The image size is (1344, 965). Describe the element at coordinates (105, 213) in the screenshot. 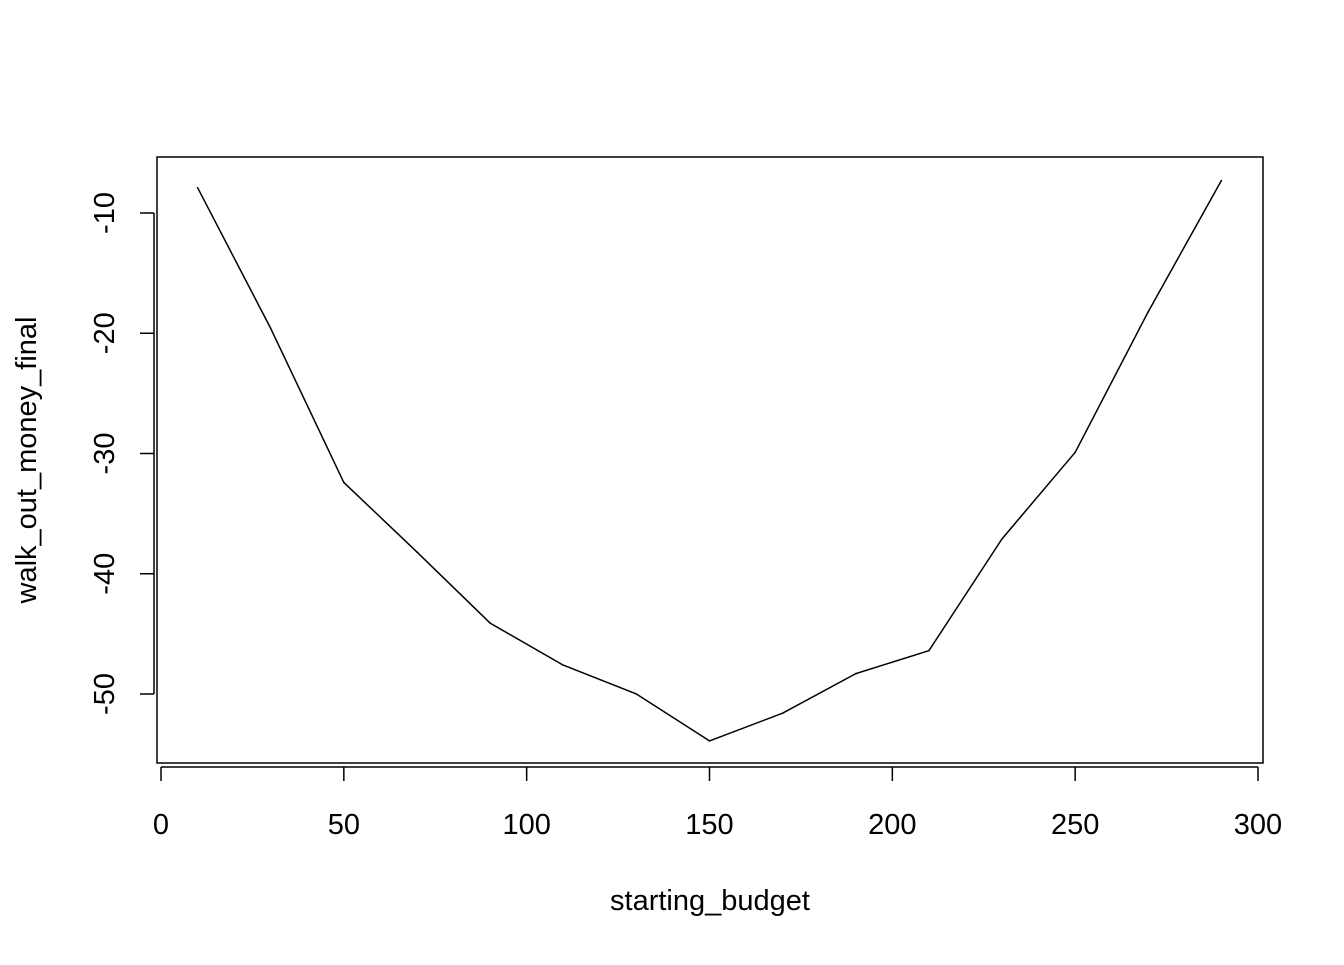

I see `y-tick-label: -10` at that location.